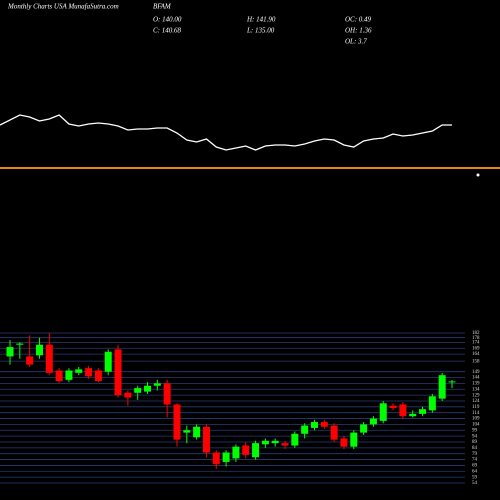  I want to click on y-tick-label: 174, so click(476, 343).